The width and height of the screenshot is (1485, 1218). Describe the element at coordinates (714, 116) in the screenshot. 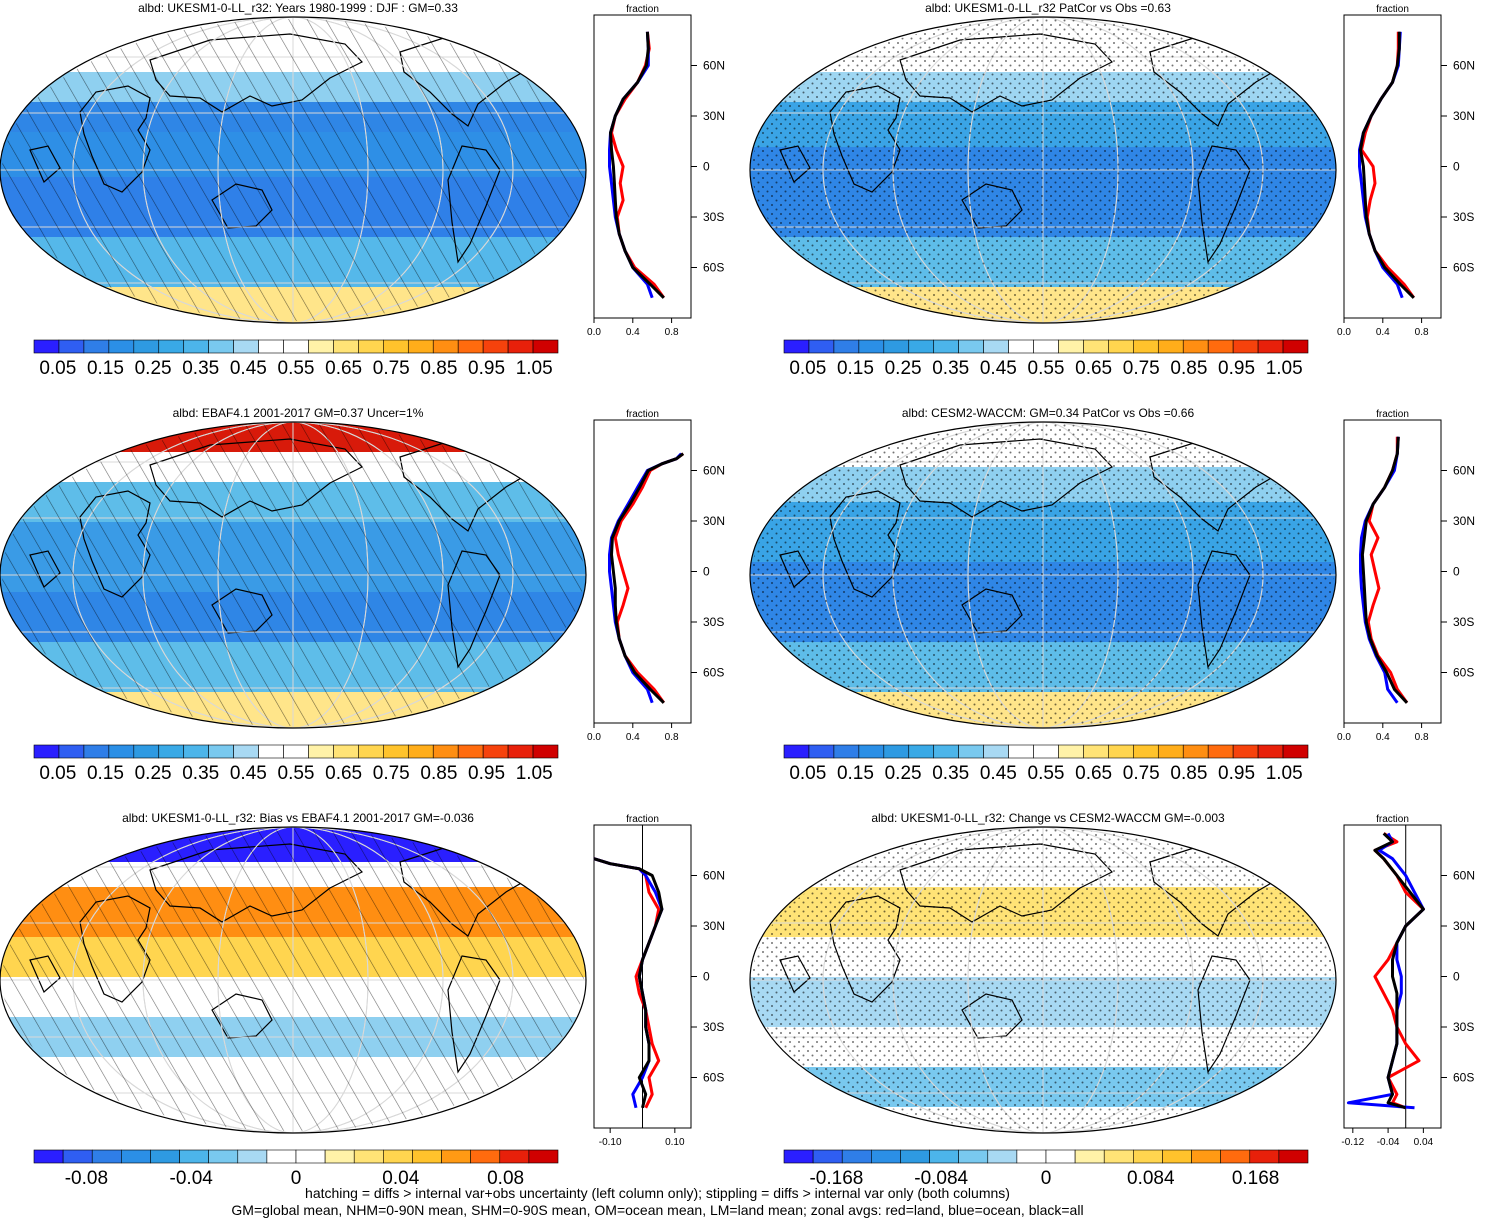

I see `ytick-label: 30N` at that location.